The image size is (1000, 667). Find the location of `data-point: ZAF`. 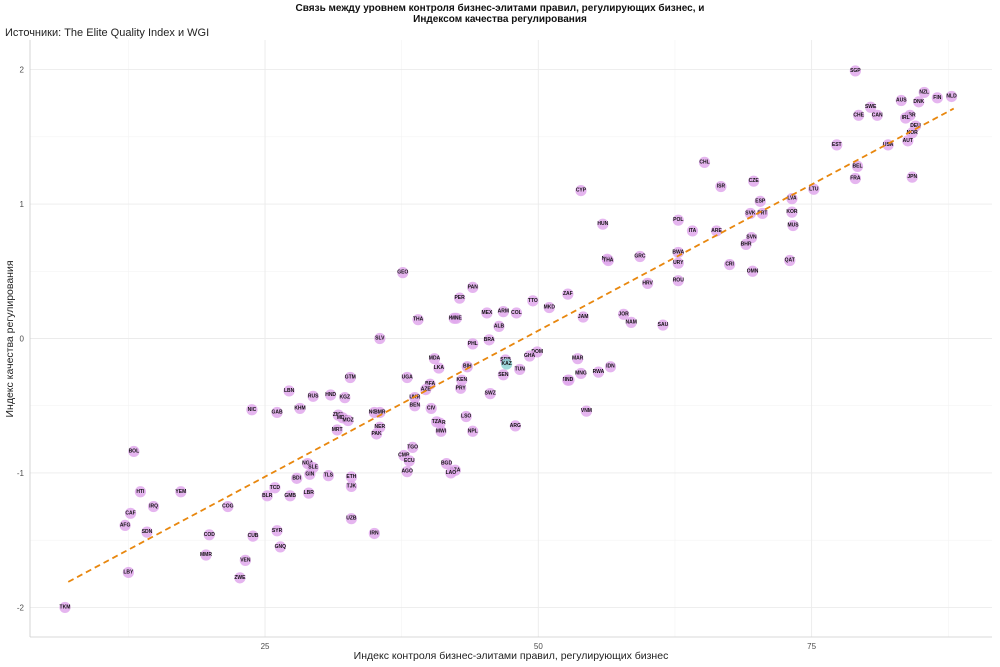

data-point: ZAF is located at coordinates (568, 294).